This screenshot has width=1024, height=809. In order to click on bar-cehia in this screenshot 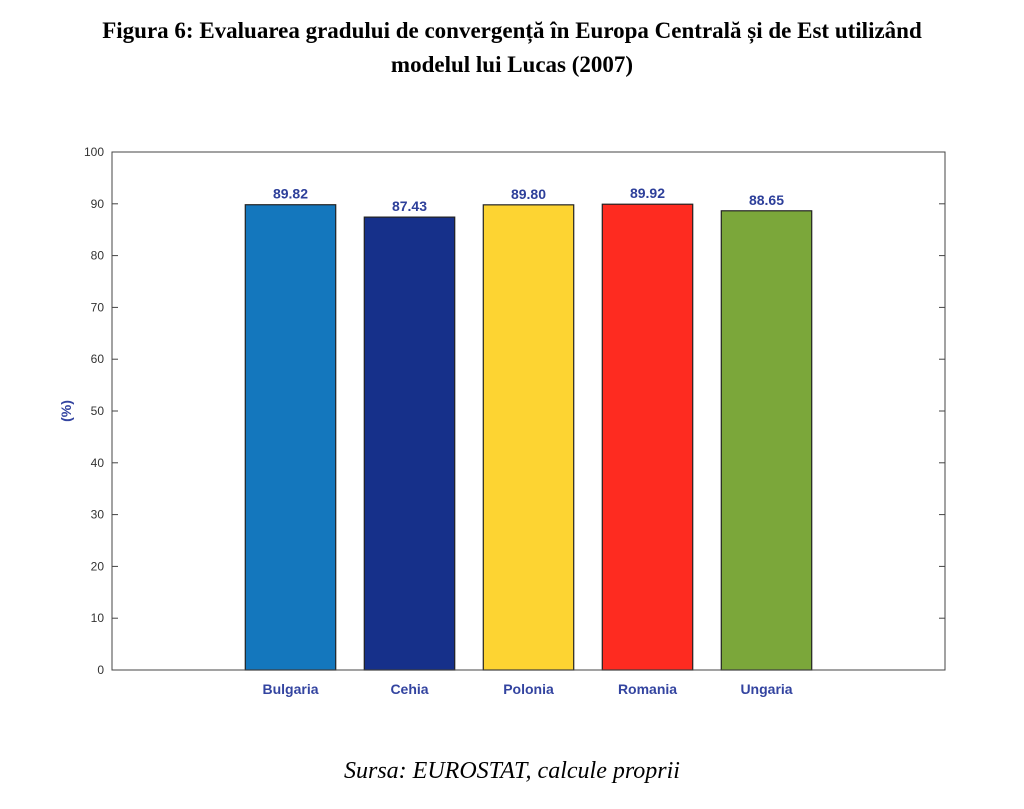, I will do `click(409, 443)`.